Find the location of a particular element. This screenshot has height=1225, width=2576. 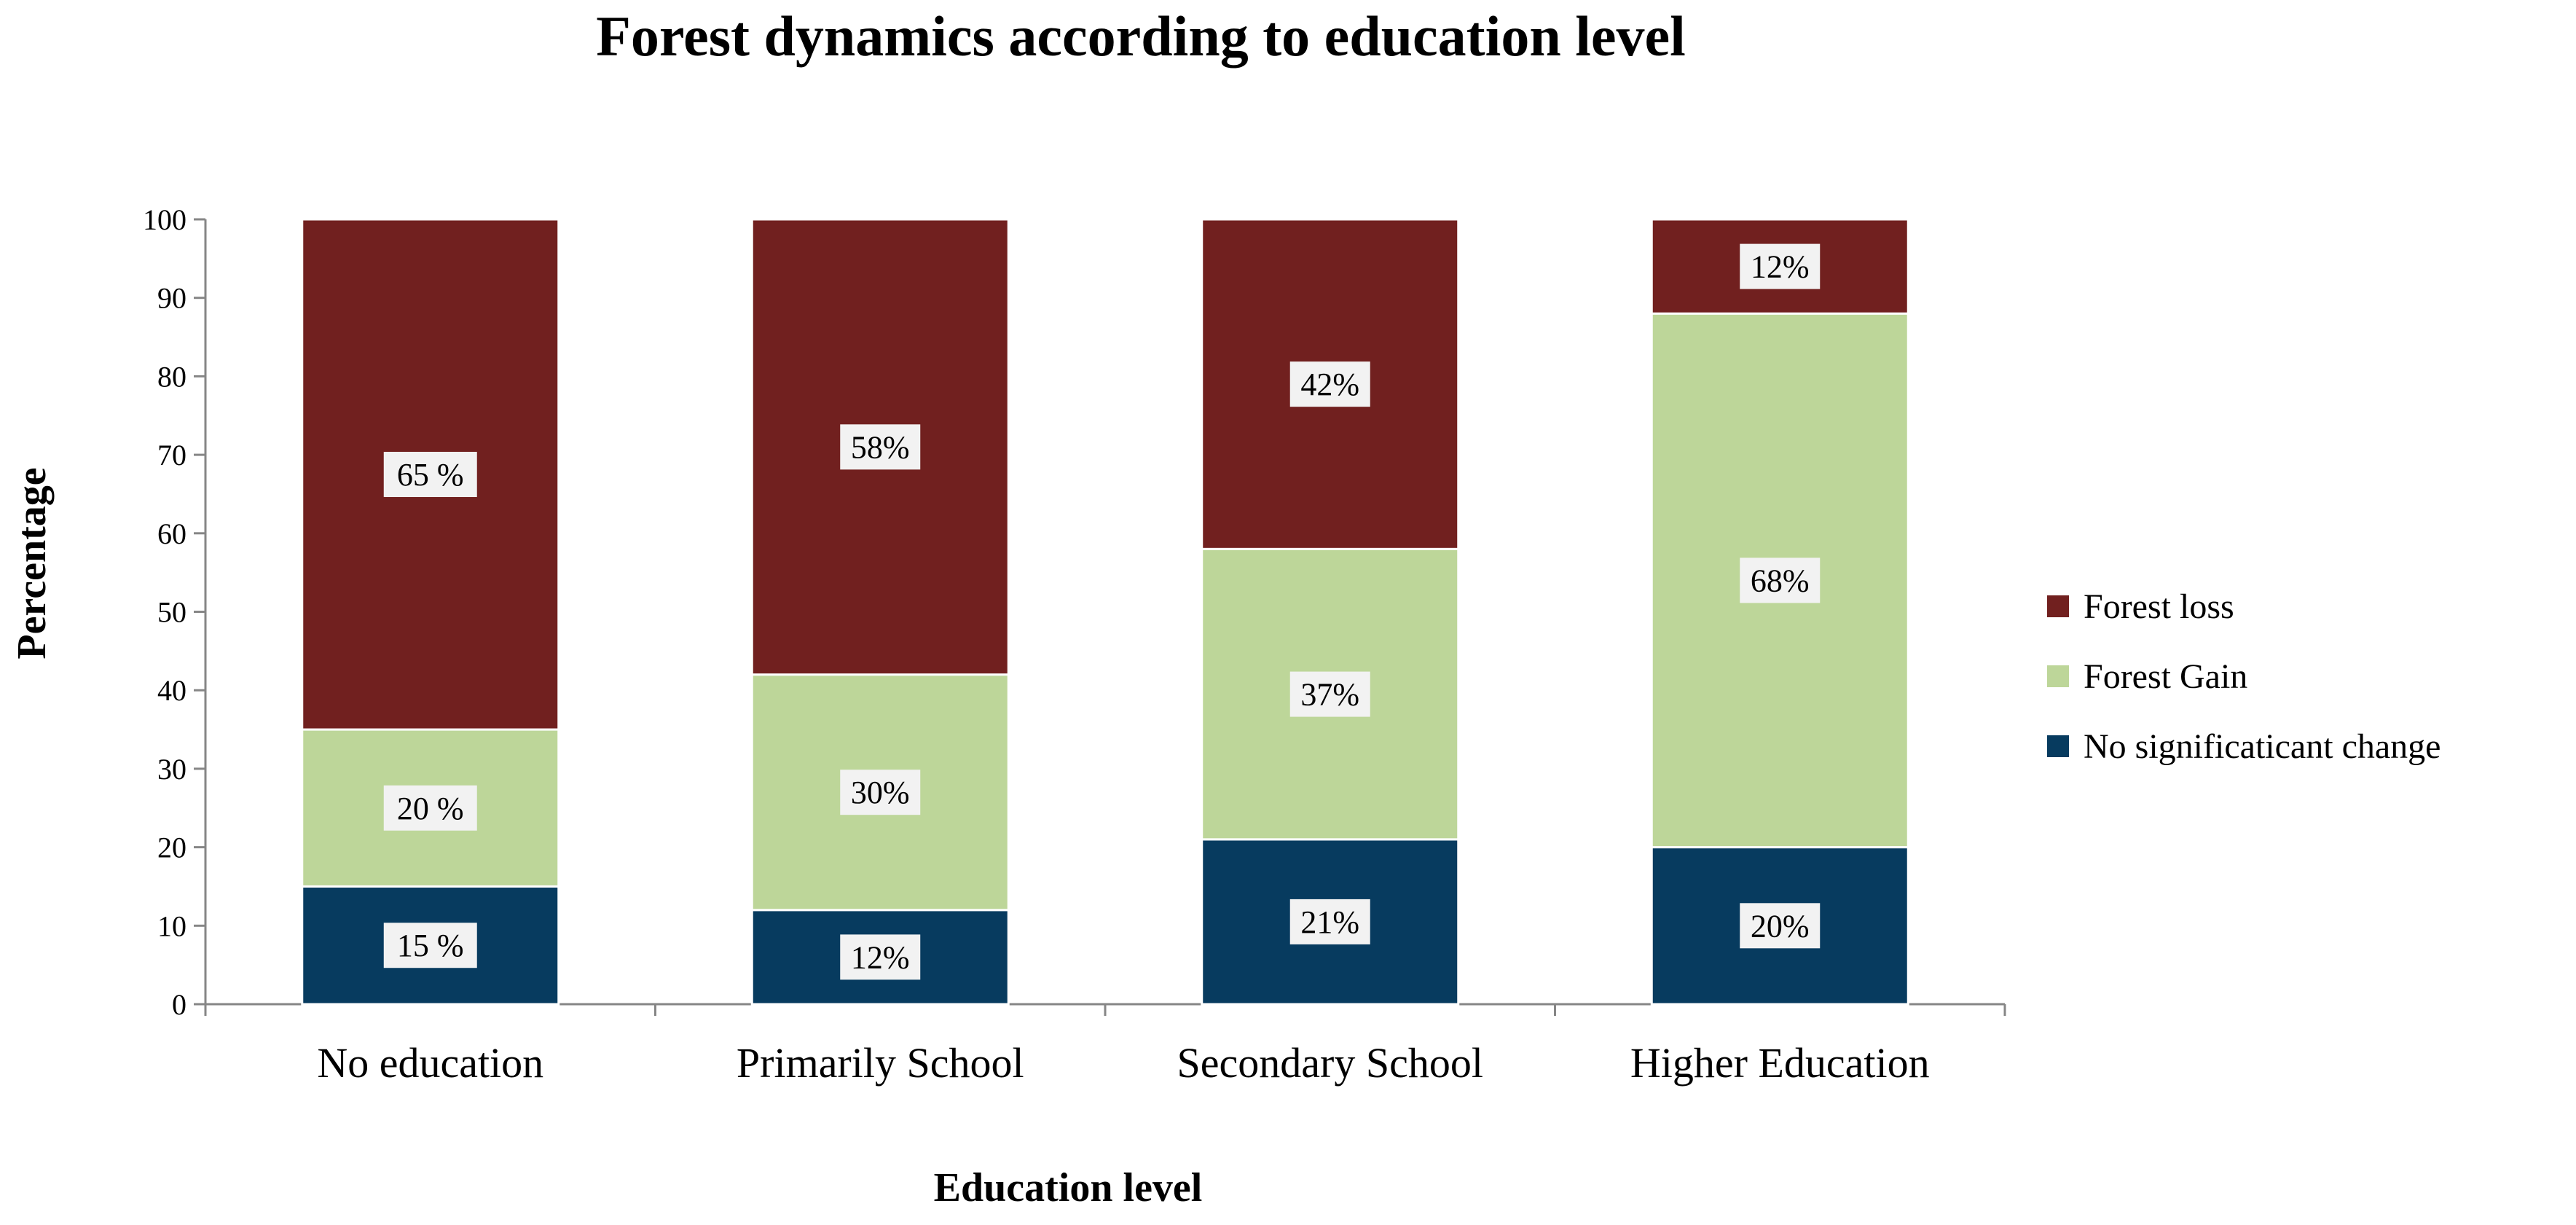

data-label: 20% is located at coordinates (1780, 926).